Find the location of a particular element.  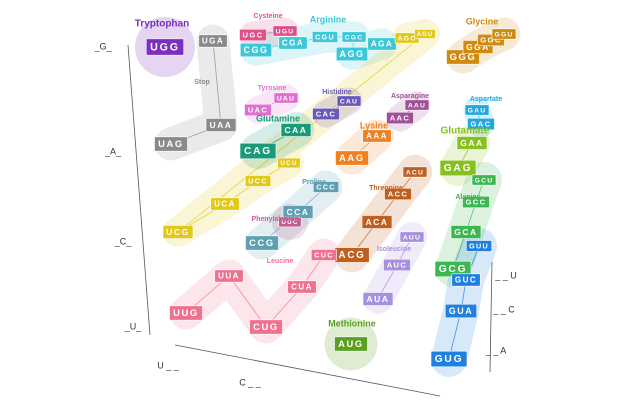

codon-label: AGU is located at coordinates (425, 35).